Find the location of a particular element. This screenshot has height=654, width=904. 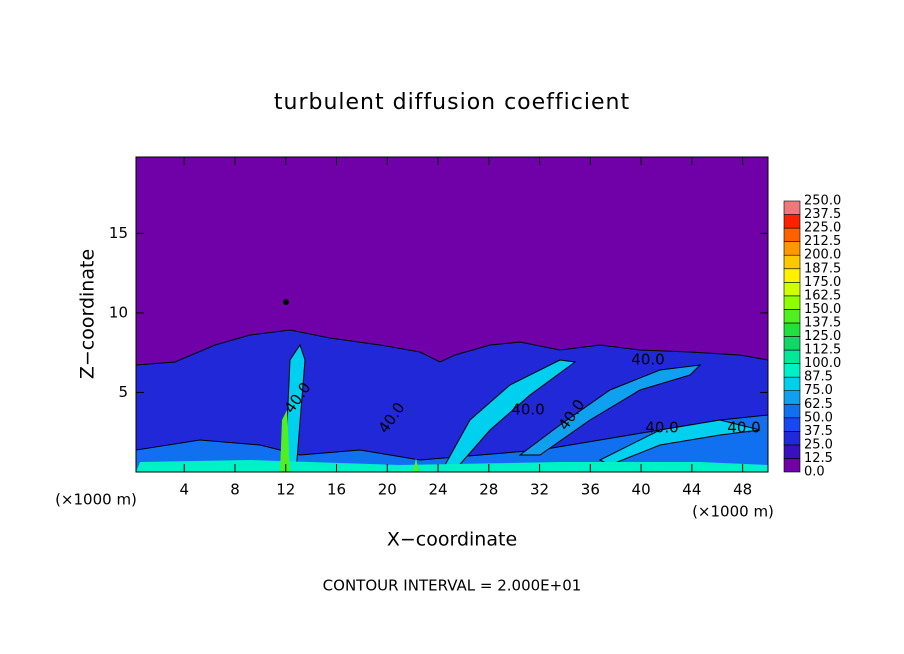

colorbar-label: 62.5 is located at coordinates (818, 404).